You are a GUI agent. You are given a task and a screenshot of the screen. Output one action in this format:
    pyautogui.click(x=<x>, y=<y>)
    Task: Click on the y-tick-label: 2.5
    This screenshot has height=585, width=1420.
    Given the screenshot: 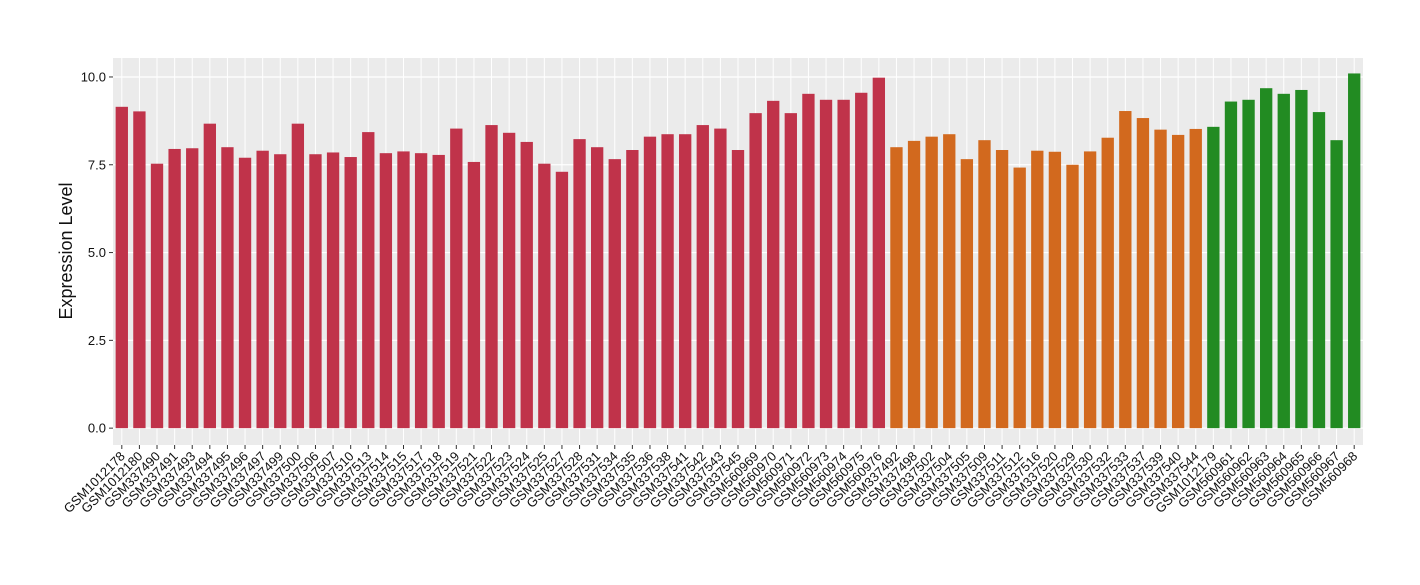 What is the action you would take?
    pyautogui.click(x=97, y=340)
    